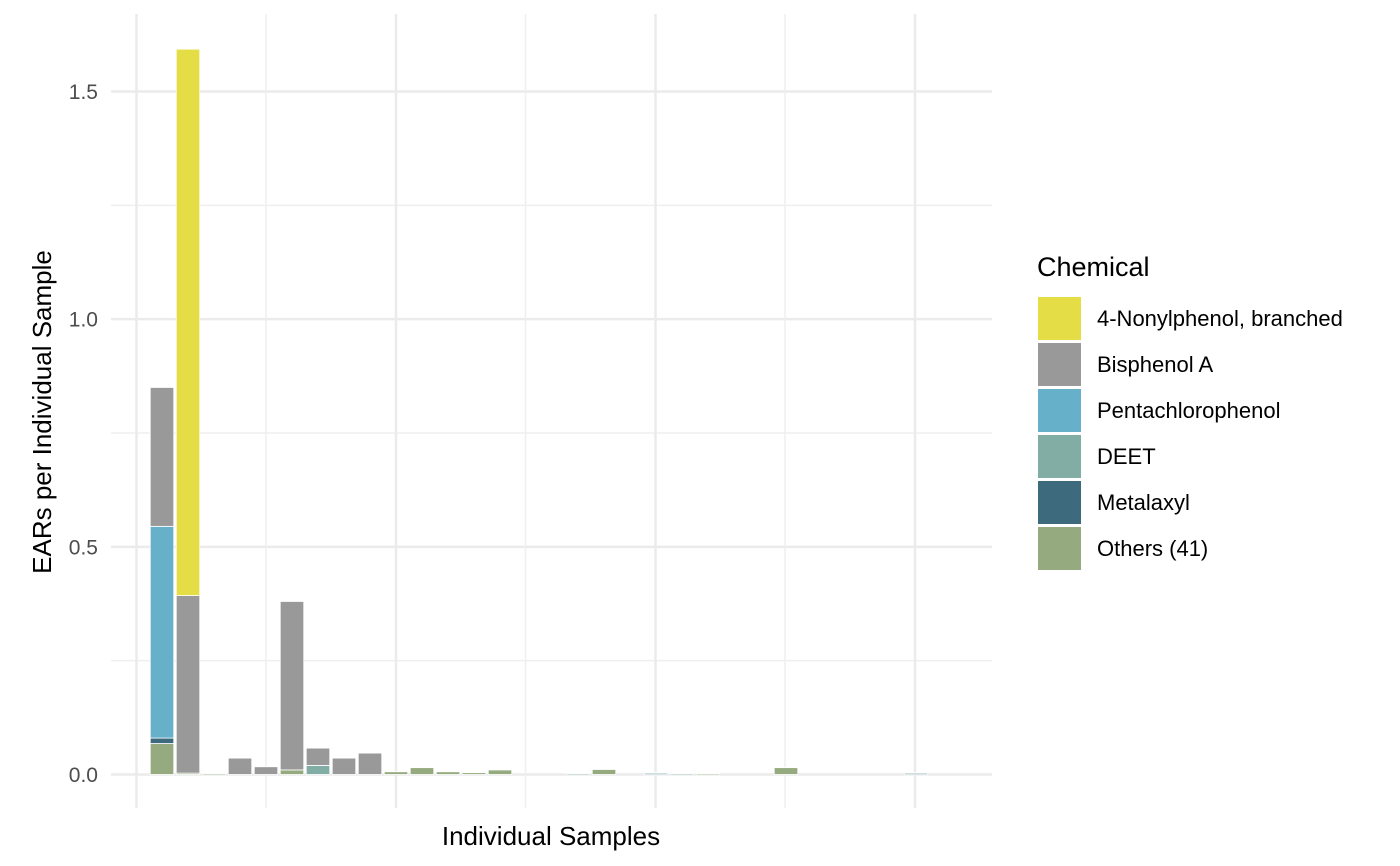 This screenshot has height=866, width=1400. I want to click on x-axis-title: Individual Samples, so click(551, 836).